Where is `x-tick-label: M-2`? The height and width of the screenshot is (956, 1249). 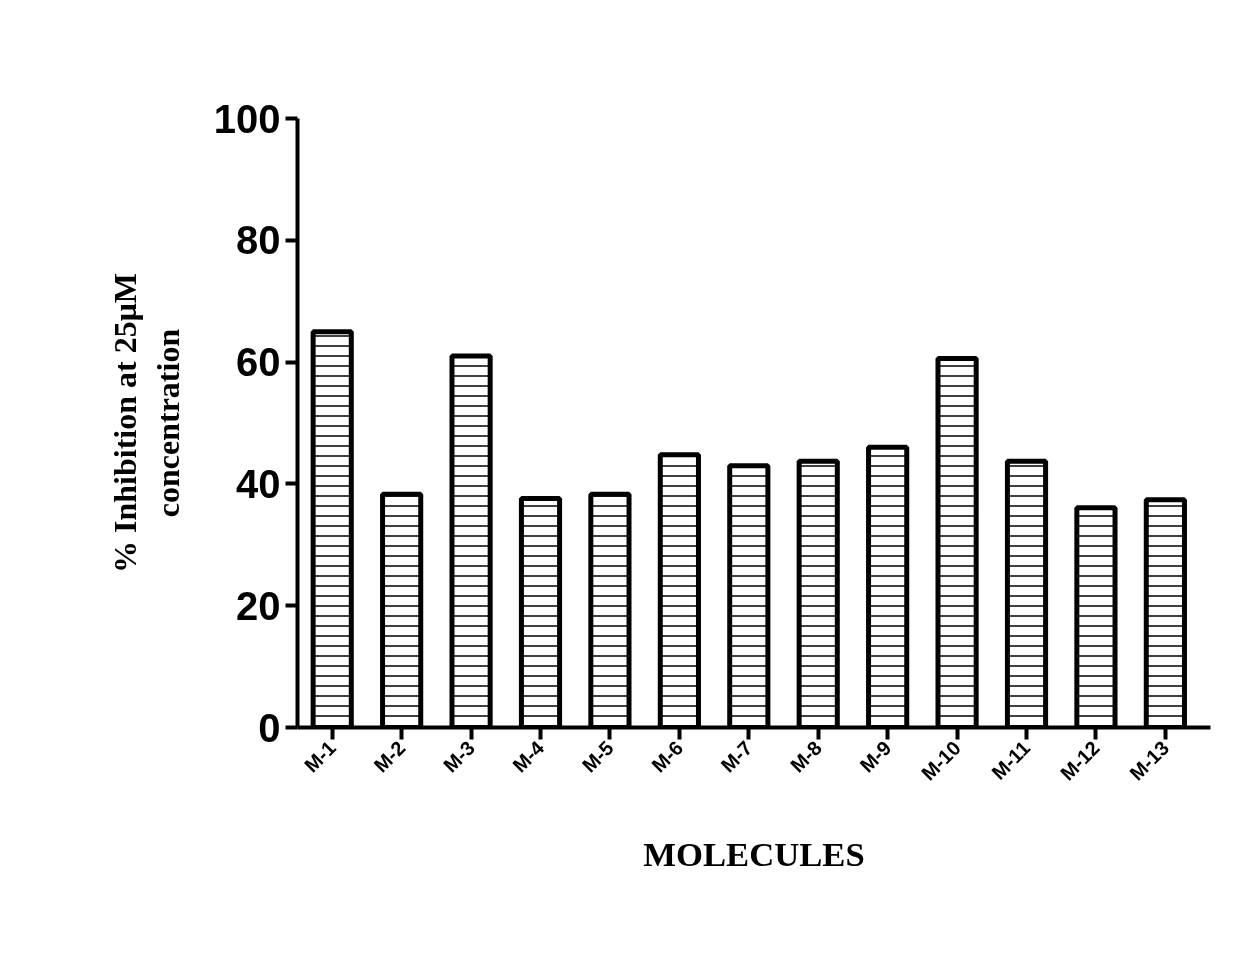 x-tick-label: M-2 is located at coordinates (389, 756).